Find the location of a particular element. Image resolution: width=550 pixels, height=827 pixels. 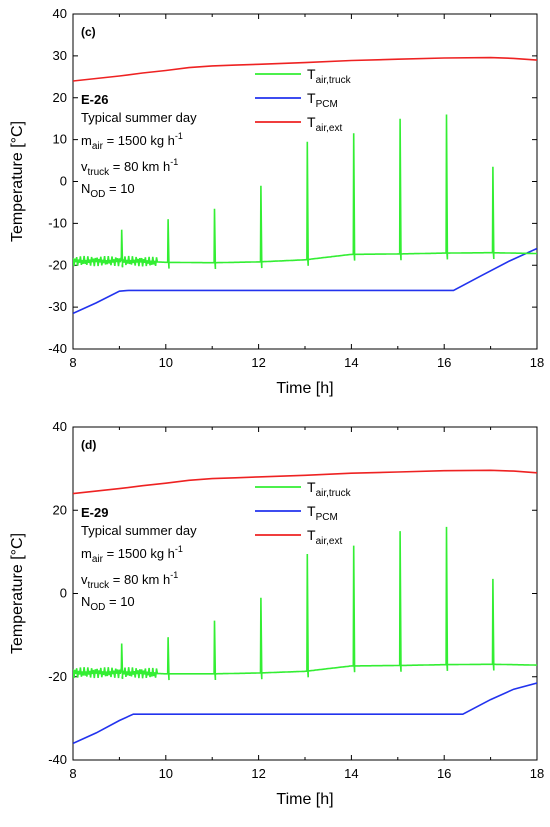

case-id: E-29 is located at coordinates (94, 512).